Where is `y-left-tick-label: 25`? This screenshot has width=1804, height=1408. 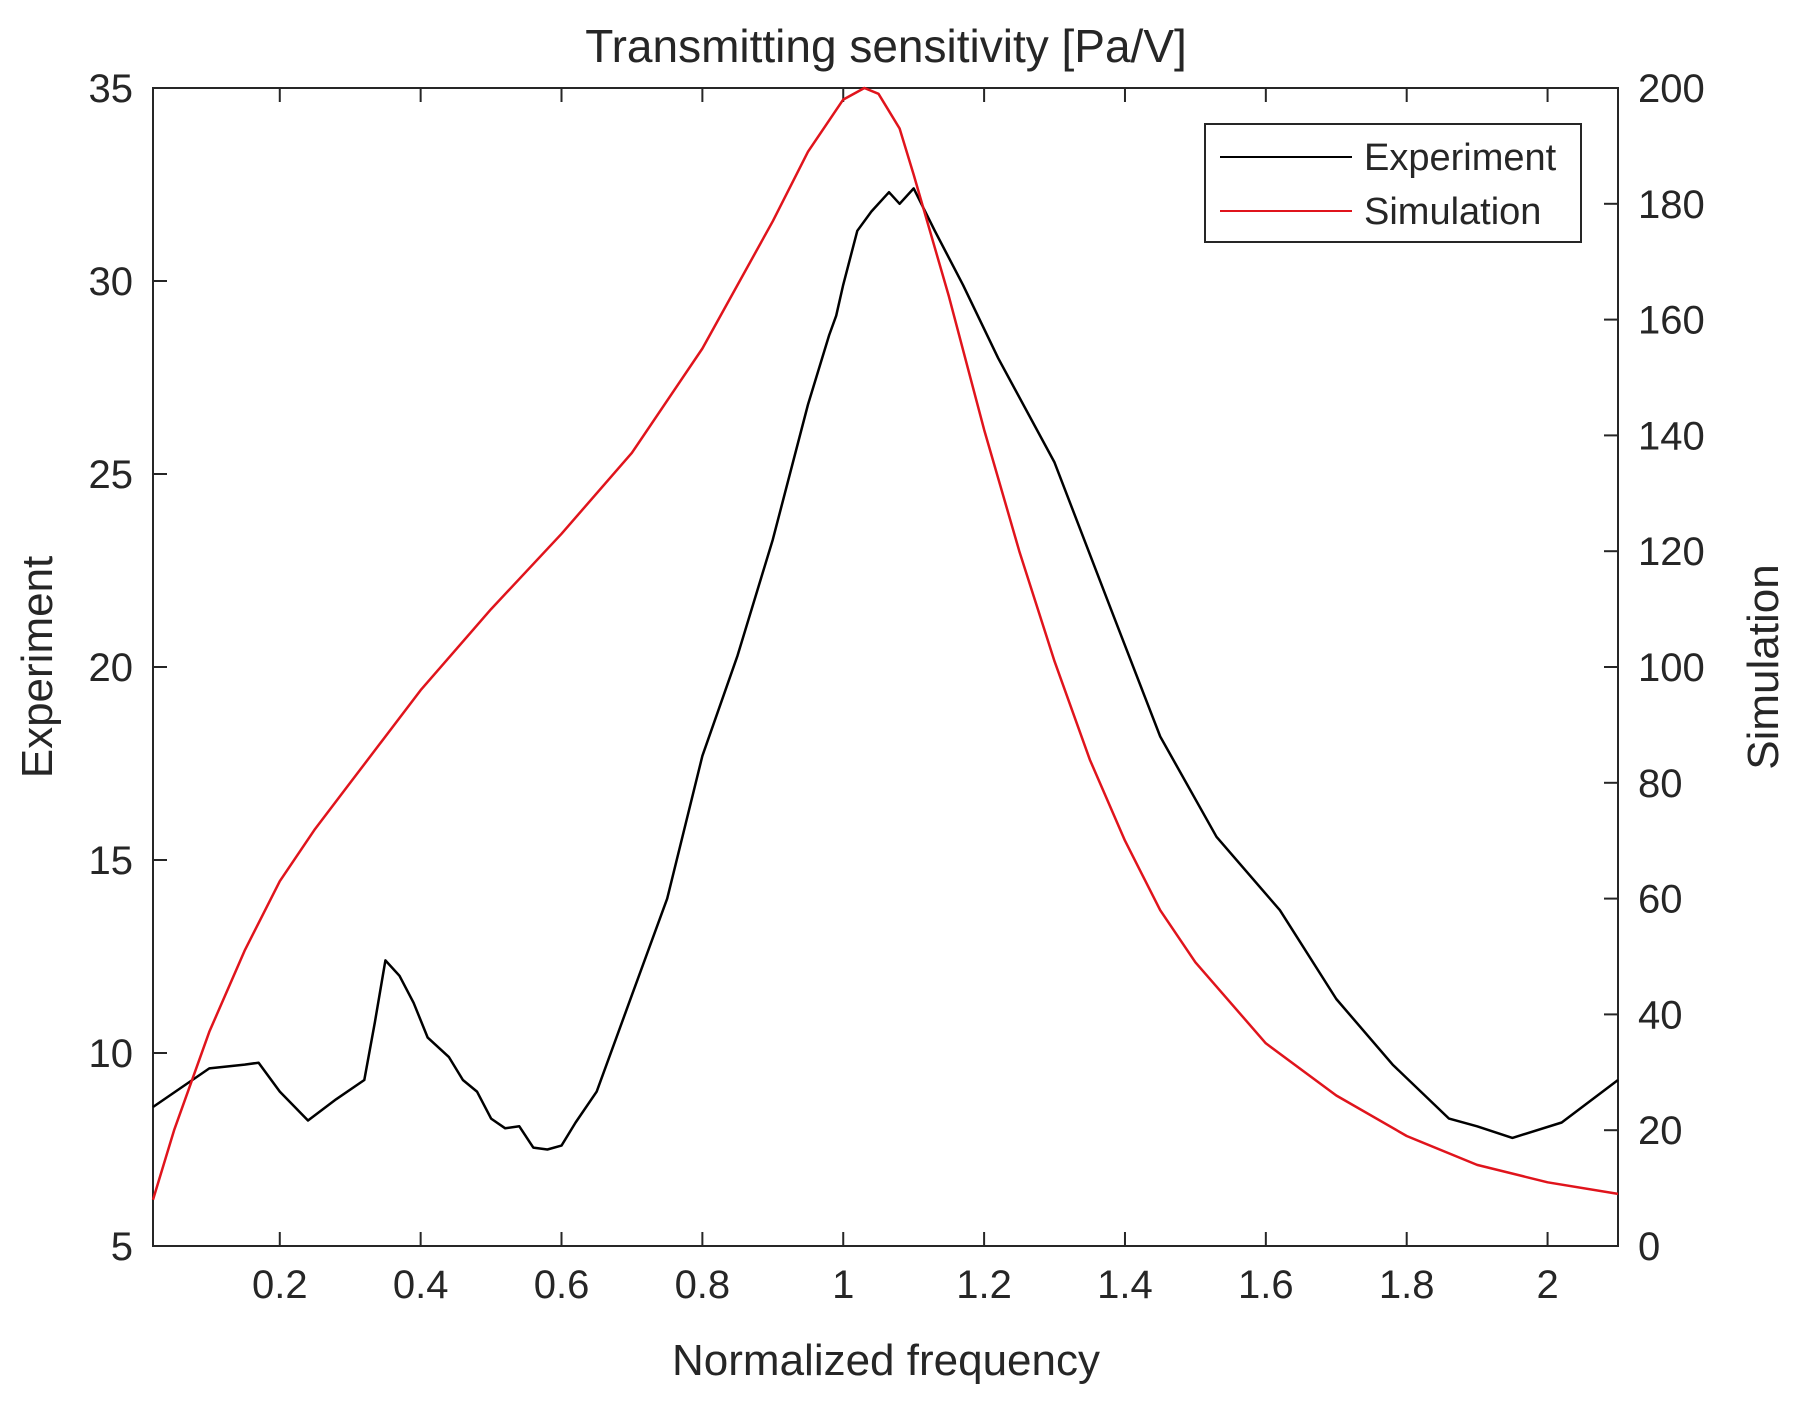
y-left-tick-label: 25 is located at coordinates (111, 475).